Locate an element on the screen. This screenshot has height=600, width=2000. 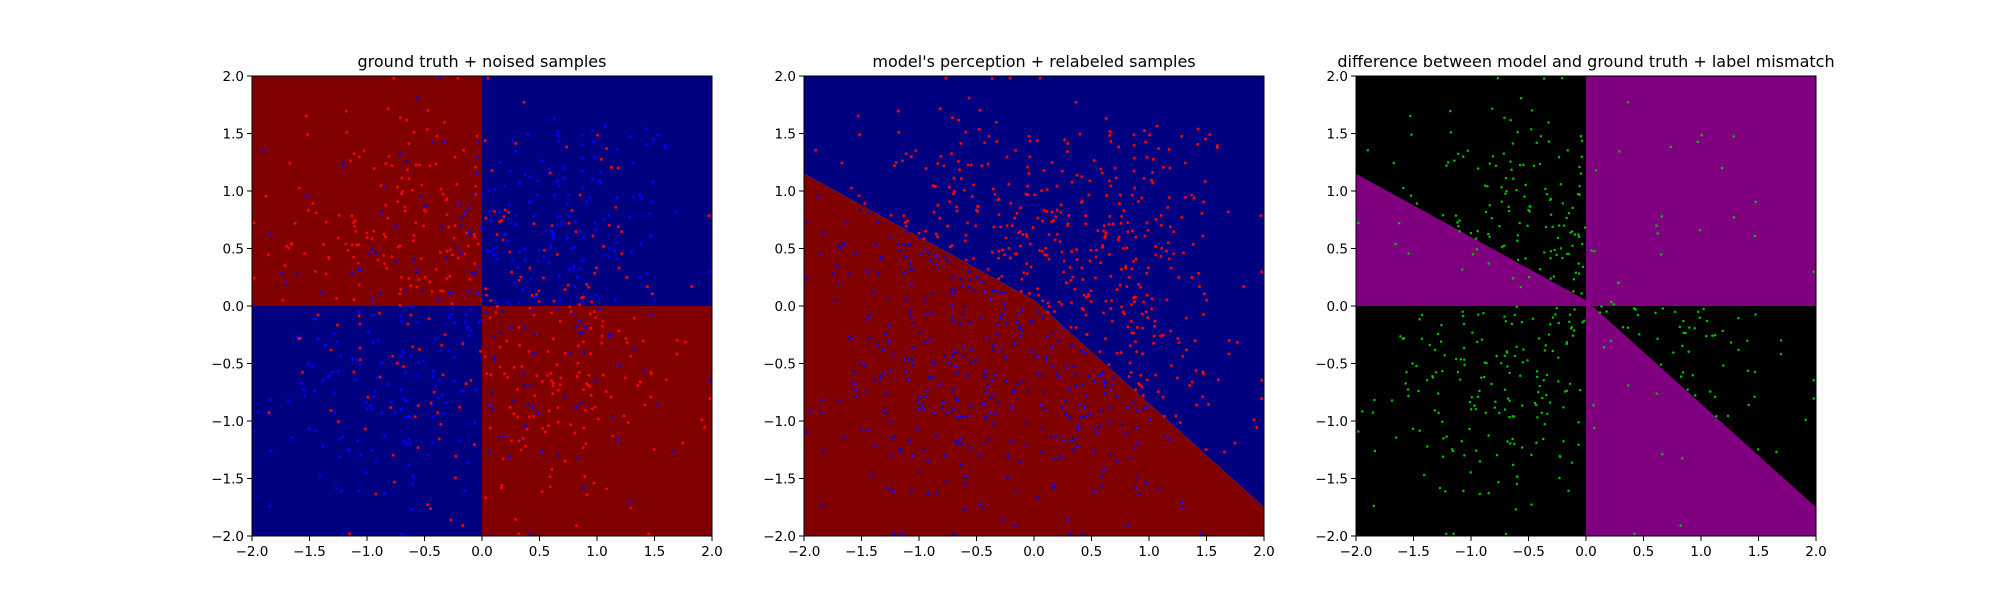
x-tick-label: 0.5 is located at coordinates (539, 552).